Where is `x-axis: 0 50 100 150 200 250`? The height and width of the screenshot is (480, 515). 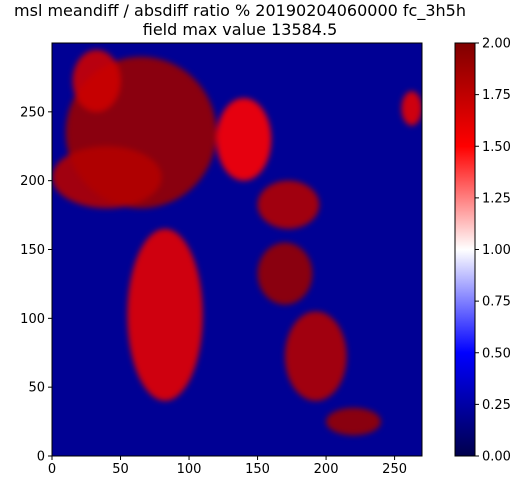
x-axis: 0 50 100 150 200 250 is located at coordinates (227, 466).